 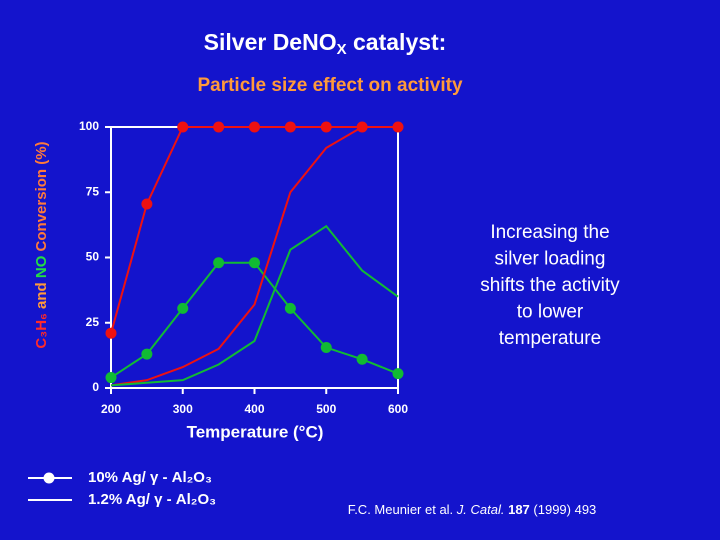 I want to click on citation-part: F.C. Meunier et al., so click(x=402, y=509).